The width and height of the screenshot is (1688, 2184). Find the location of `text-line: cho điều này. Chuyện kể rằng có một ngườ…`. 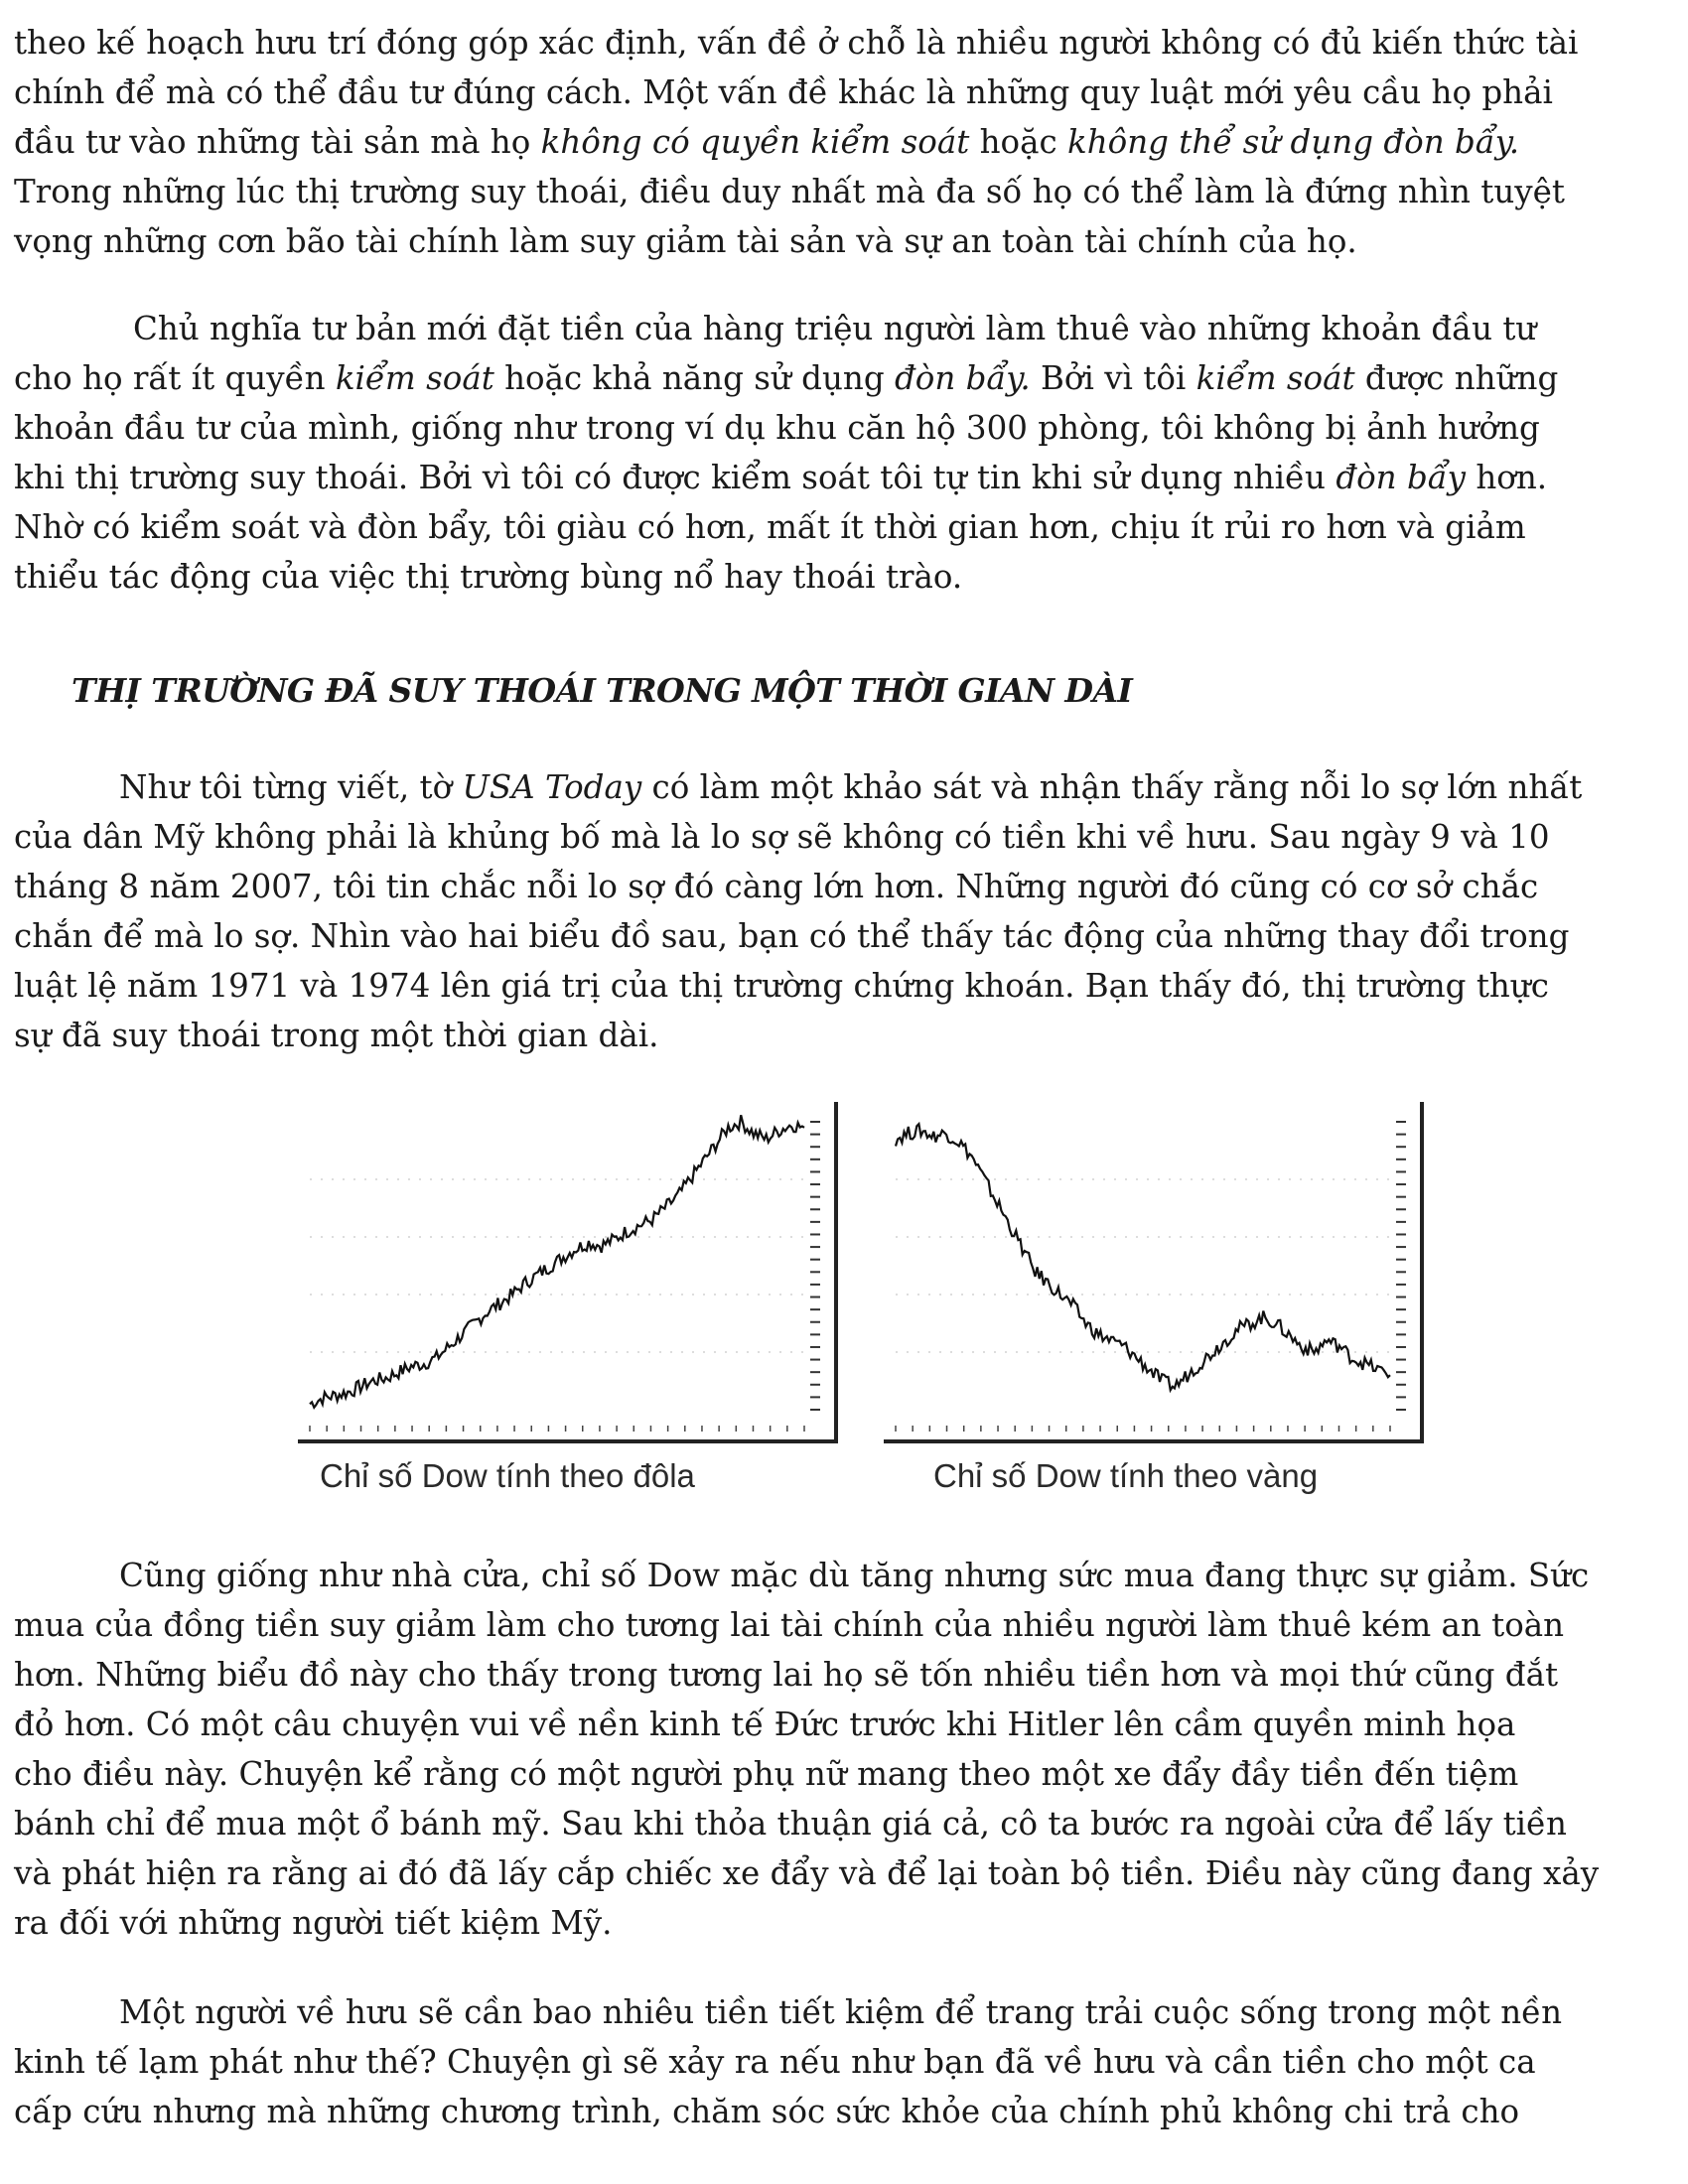

text-line: cho điều này. Chuyện kể rằng có một ngườ… is located at coordinates (766, 1774).